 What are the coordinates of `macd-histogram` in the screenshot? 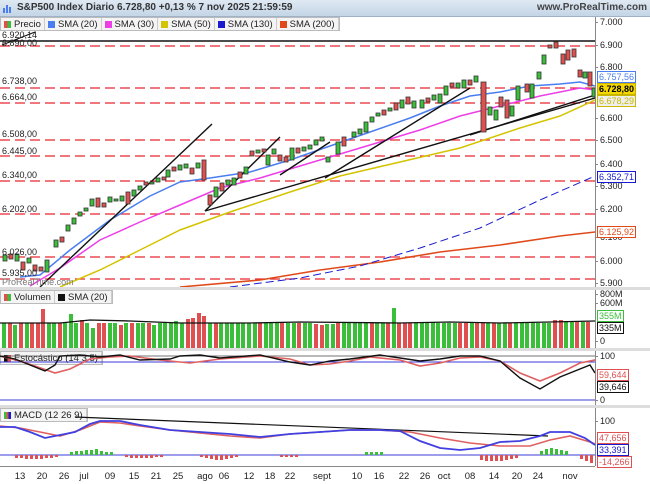 It's located at (304, 455).